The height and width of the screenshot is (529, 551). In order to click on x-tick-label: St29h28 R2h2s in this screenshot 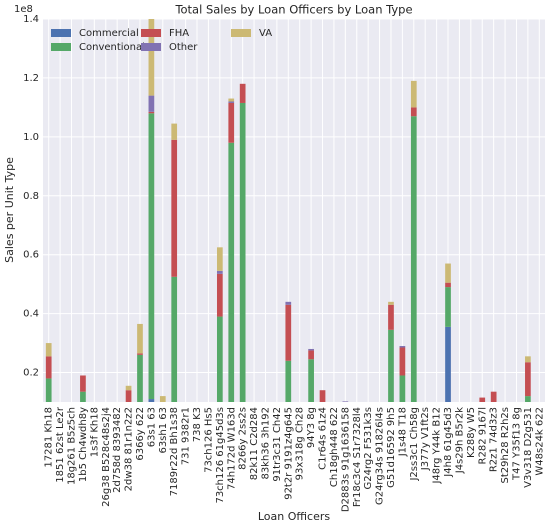, I will do `click(505, 445)`.